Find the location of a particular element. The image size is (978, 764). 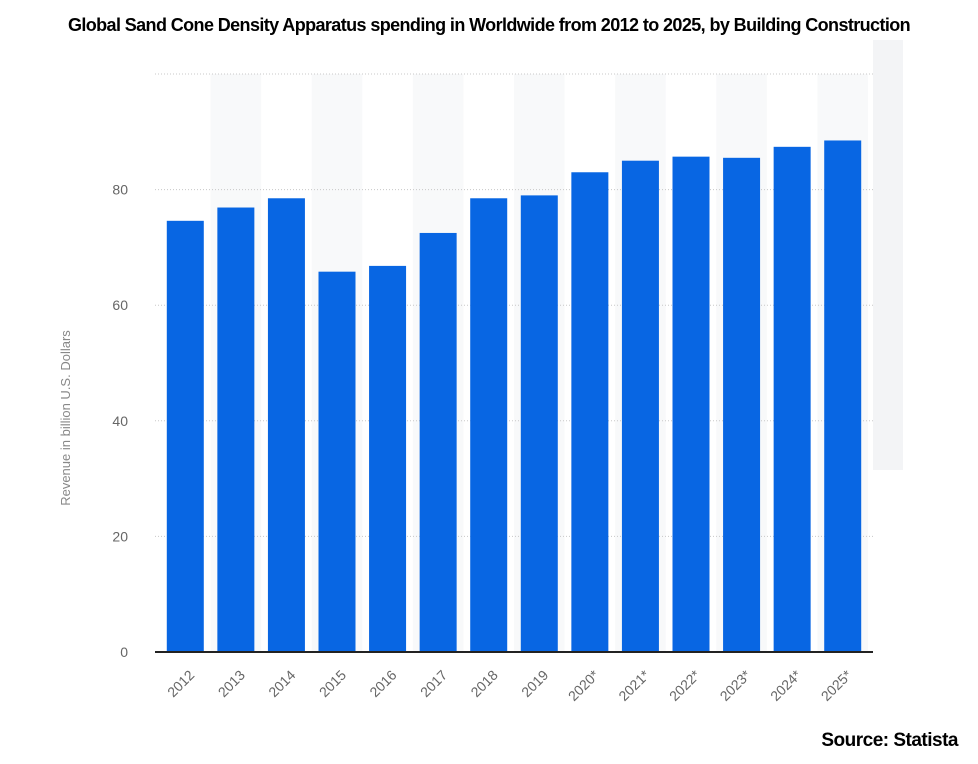

bar-2012 is located at coordinates (185, 436).